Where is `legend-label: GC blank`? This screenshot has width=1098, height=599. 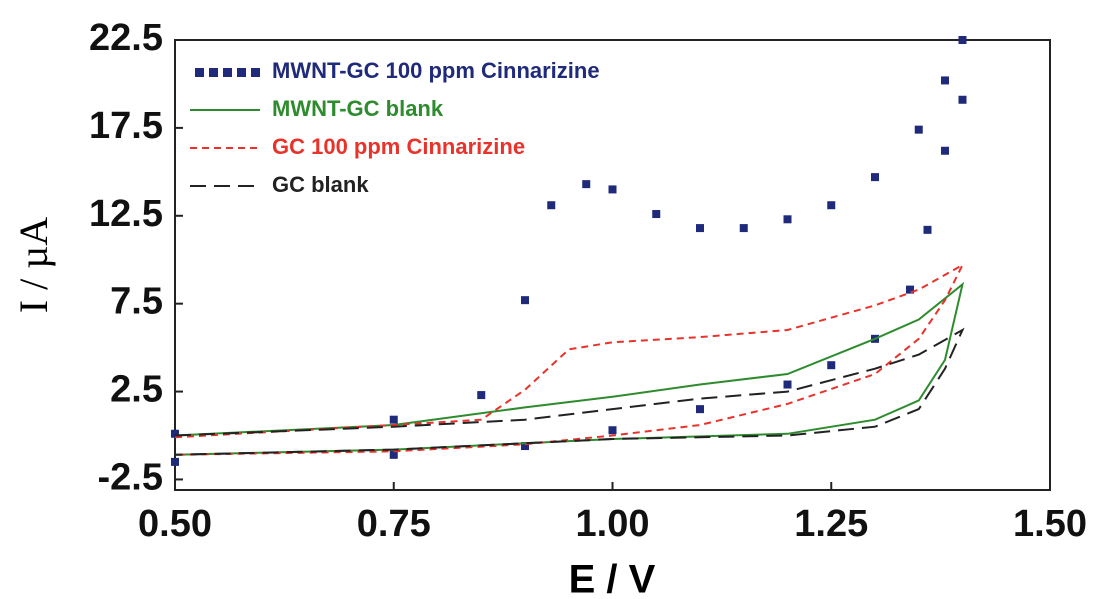
legend-label: GC blank is located at coordinates (320, 184).